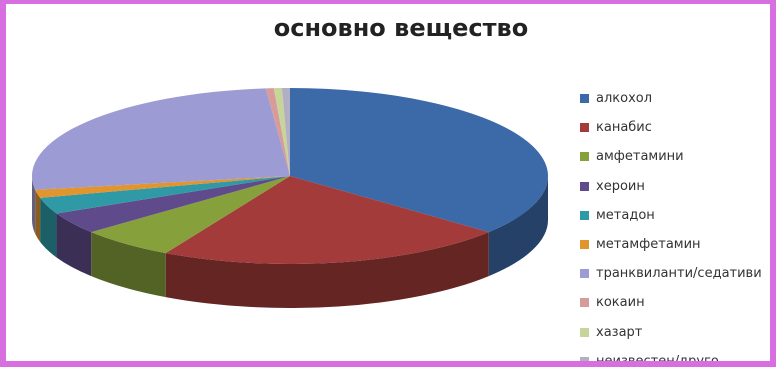 The width and height of the screenshot is (776, 367). What do you see at coordinates (648, 245) in the screenshot?
I see `legend-label: метамфетамин` at bounding box center [648, 245].